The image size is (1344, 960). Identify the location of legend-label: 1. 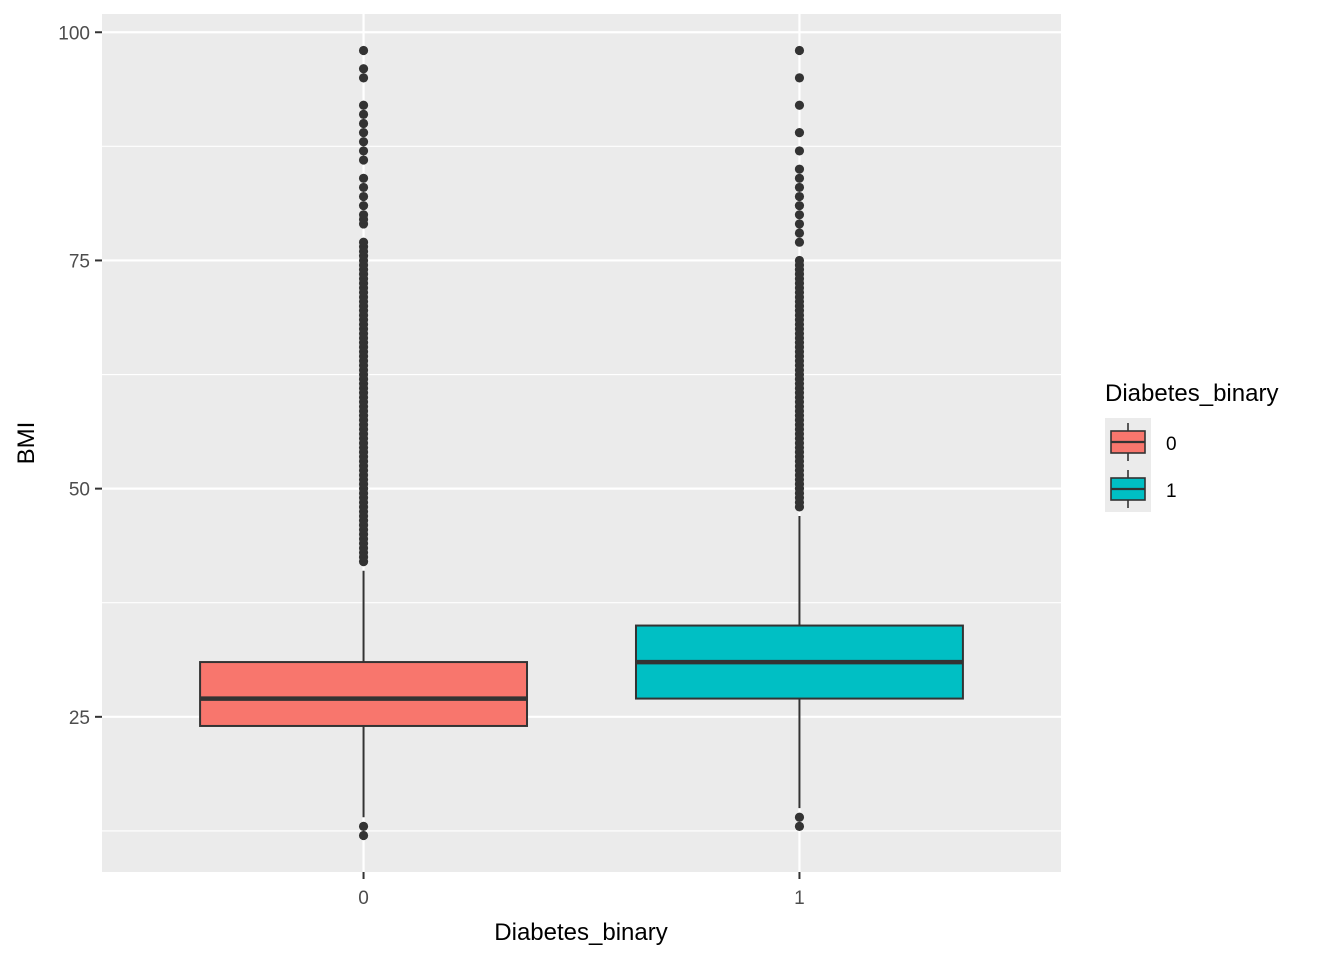
(1171, 491).